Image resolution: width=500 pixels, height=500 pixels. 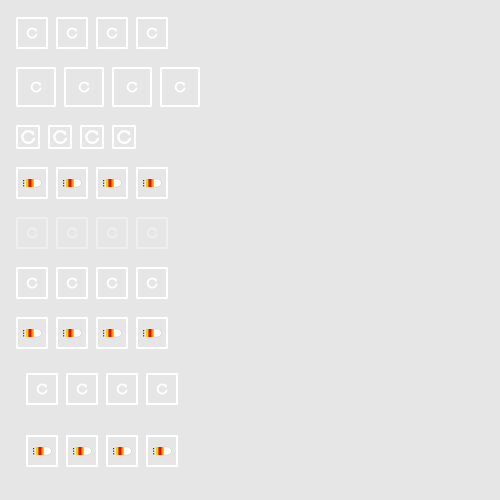 What do you see at coordinates (92, 183) in the screenshot?
I see `loading-row` at bounding box center [92, 183].